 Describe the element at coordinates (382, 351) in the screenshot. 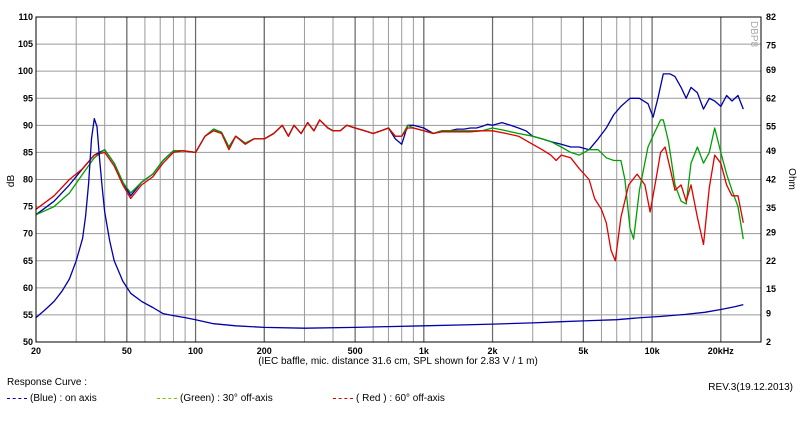

I see `x-tick-labels: 20 50 100 200 500 1k 2k 5k 10k 20kHz` at that location.